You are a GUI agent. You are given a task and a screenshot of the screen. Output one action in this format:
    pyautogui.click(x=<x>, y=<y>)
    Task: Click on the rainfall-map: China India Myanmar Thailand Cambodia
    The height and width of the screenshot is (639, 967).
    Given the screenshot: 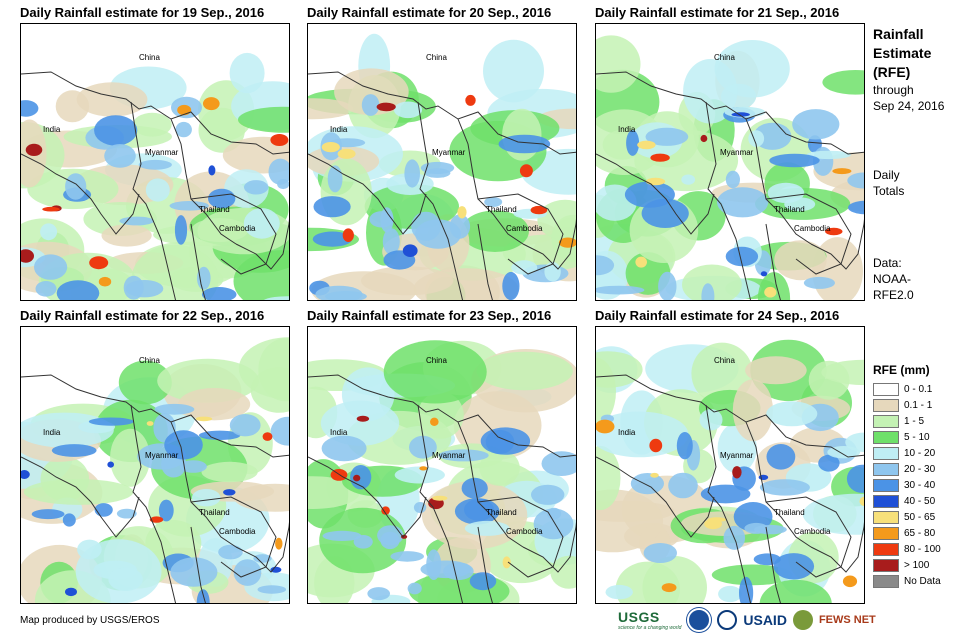 What is the action you would take?
    pyautogui.click(x=730, y=465)
    